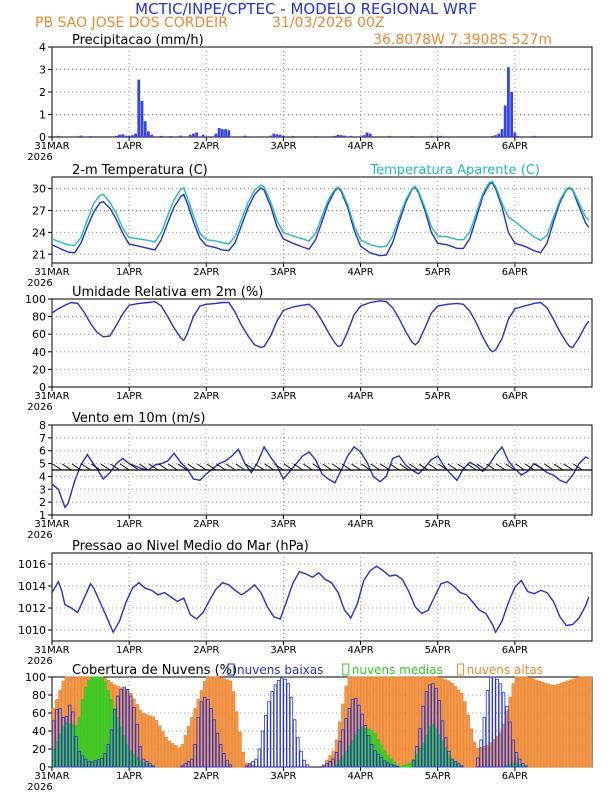  What do you see at coordinates (39, 713) in the screenshot?
I see `y-tick-label: 60` at bounding box center [39, 713].